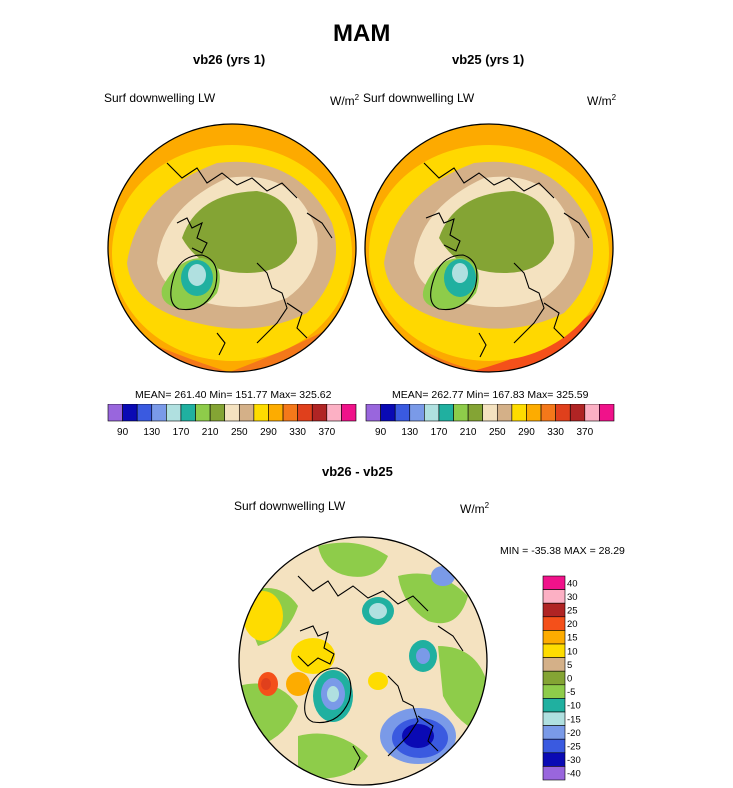 Image resolution: width=733 pixels, height=788 pixels. What do you see at coordinates (439, 432) in the screenshot?
I see `panel2-colorbar-tick-label: 170` at bounding box center [439, 432].